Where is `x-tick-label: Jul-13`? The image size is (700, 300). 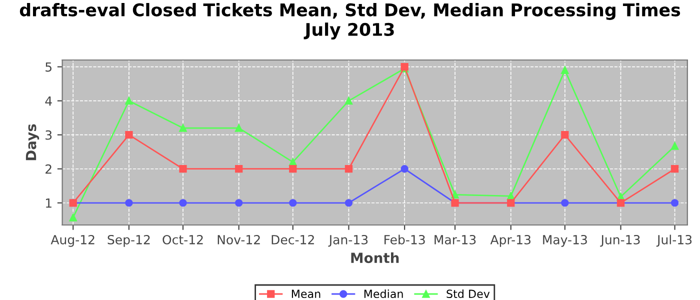 x-tick-label: Jul-13 is located at coordinates (674, 240).